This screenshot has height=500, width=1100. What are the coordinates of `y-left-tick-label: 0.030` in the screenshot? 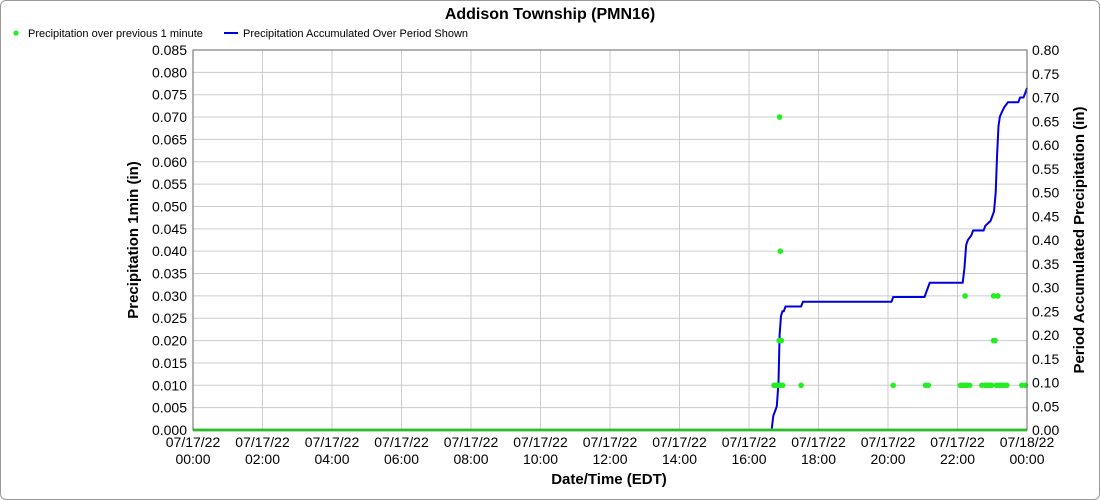 It's located at (169, 296).